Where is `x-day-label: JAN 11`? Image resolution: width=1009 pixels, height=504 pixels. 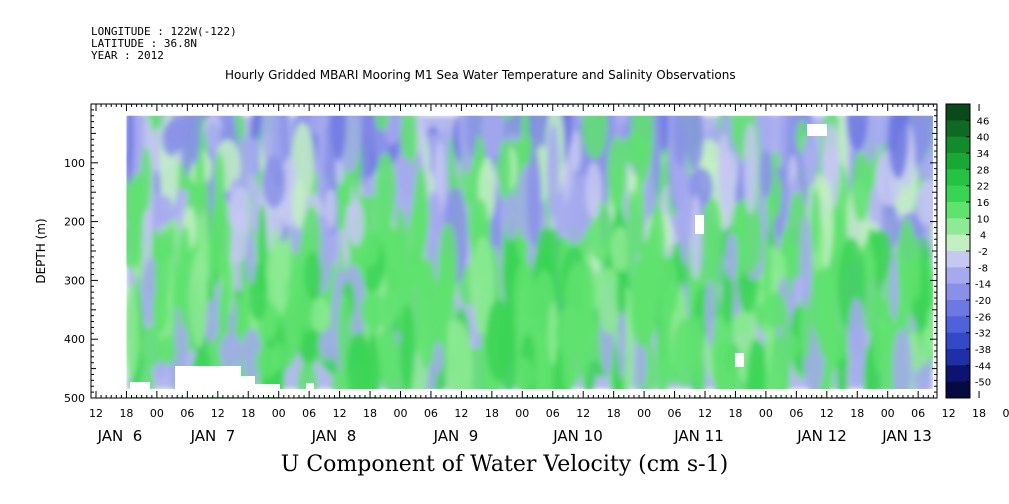
x-day-label: JAN 11 is located at coordinates (698, 436).